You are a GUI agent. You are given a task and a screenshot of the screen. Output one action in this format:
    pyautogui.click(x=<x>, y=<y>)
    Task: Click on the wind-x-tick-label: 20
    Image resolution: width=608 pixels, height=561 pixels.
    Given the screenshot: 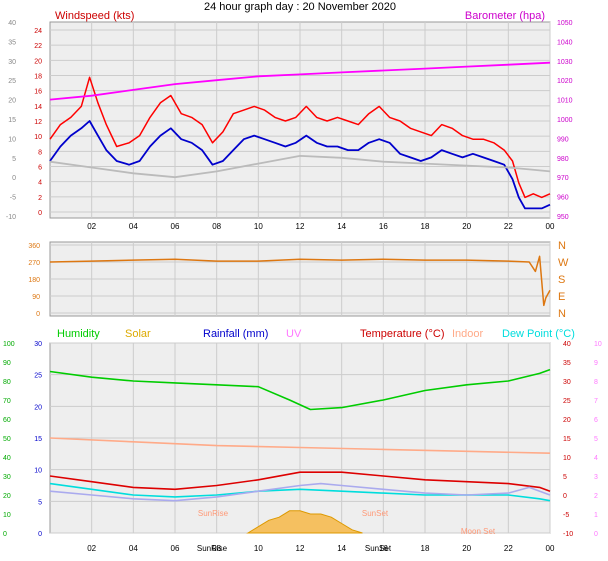 What is the action you would take?
    pyautogui.click(x=466, y=226)
    